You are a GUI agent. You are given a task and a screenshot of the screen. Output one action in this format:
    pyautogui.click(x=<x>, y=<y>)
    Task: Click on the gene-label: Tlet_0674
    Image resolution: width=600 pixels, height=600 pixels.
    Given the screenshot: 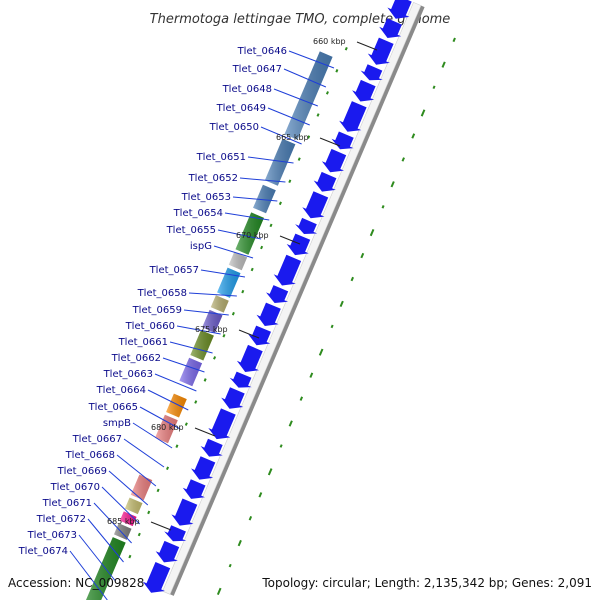 What is the action you would take?
    pyautogui.click(x=43, y=551)
    